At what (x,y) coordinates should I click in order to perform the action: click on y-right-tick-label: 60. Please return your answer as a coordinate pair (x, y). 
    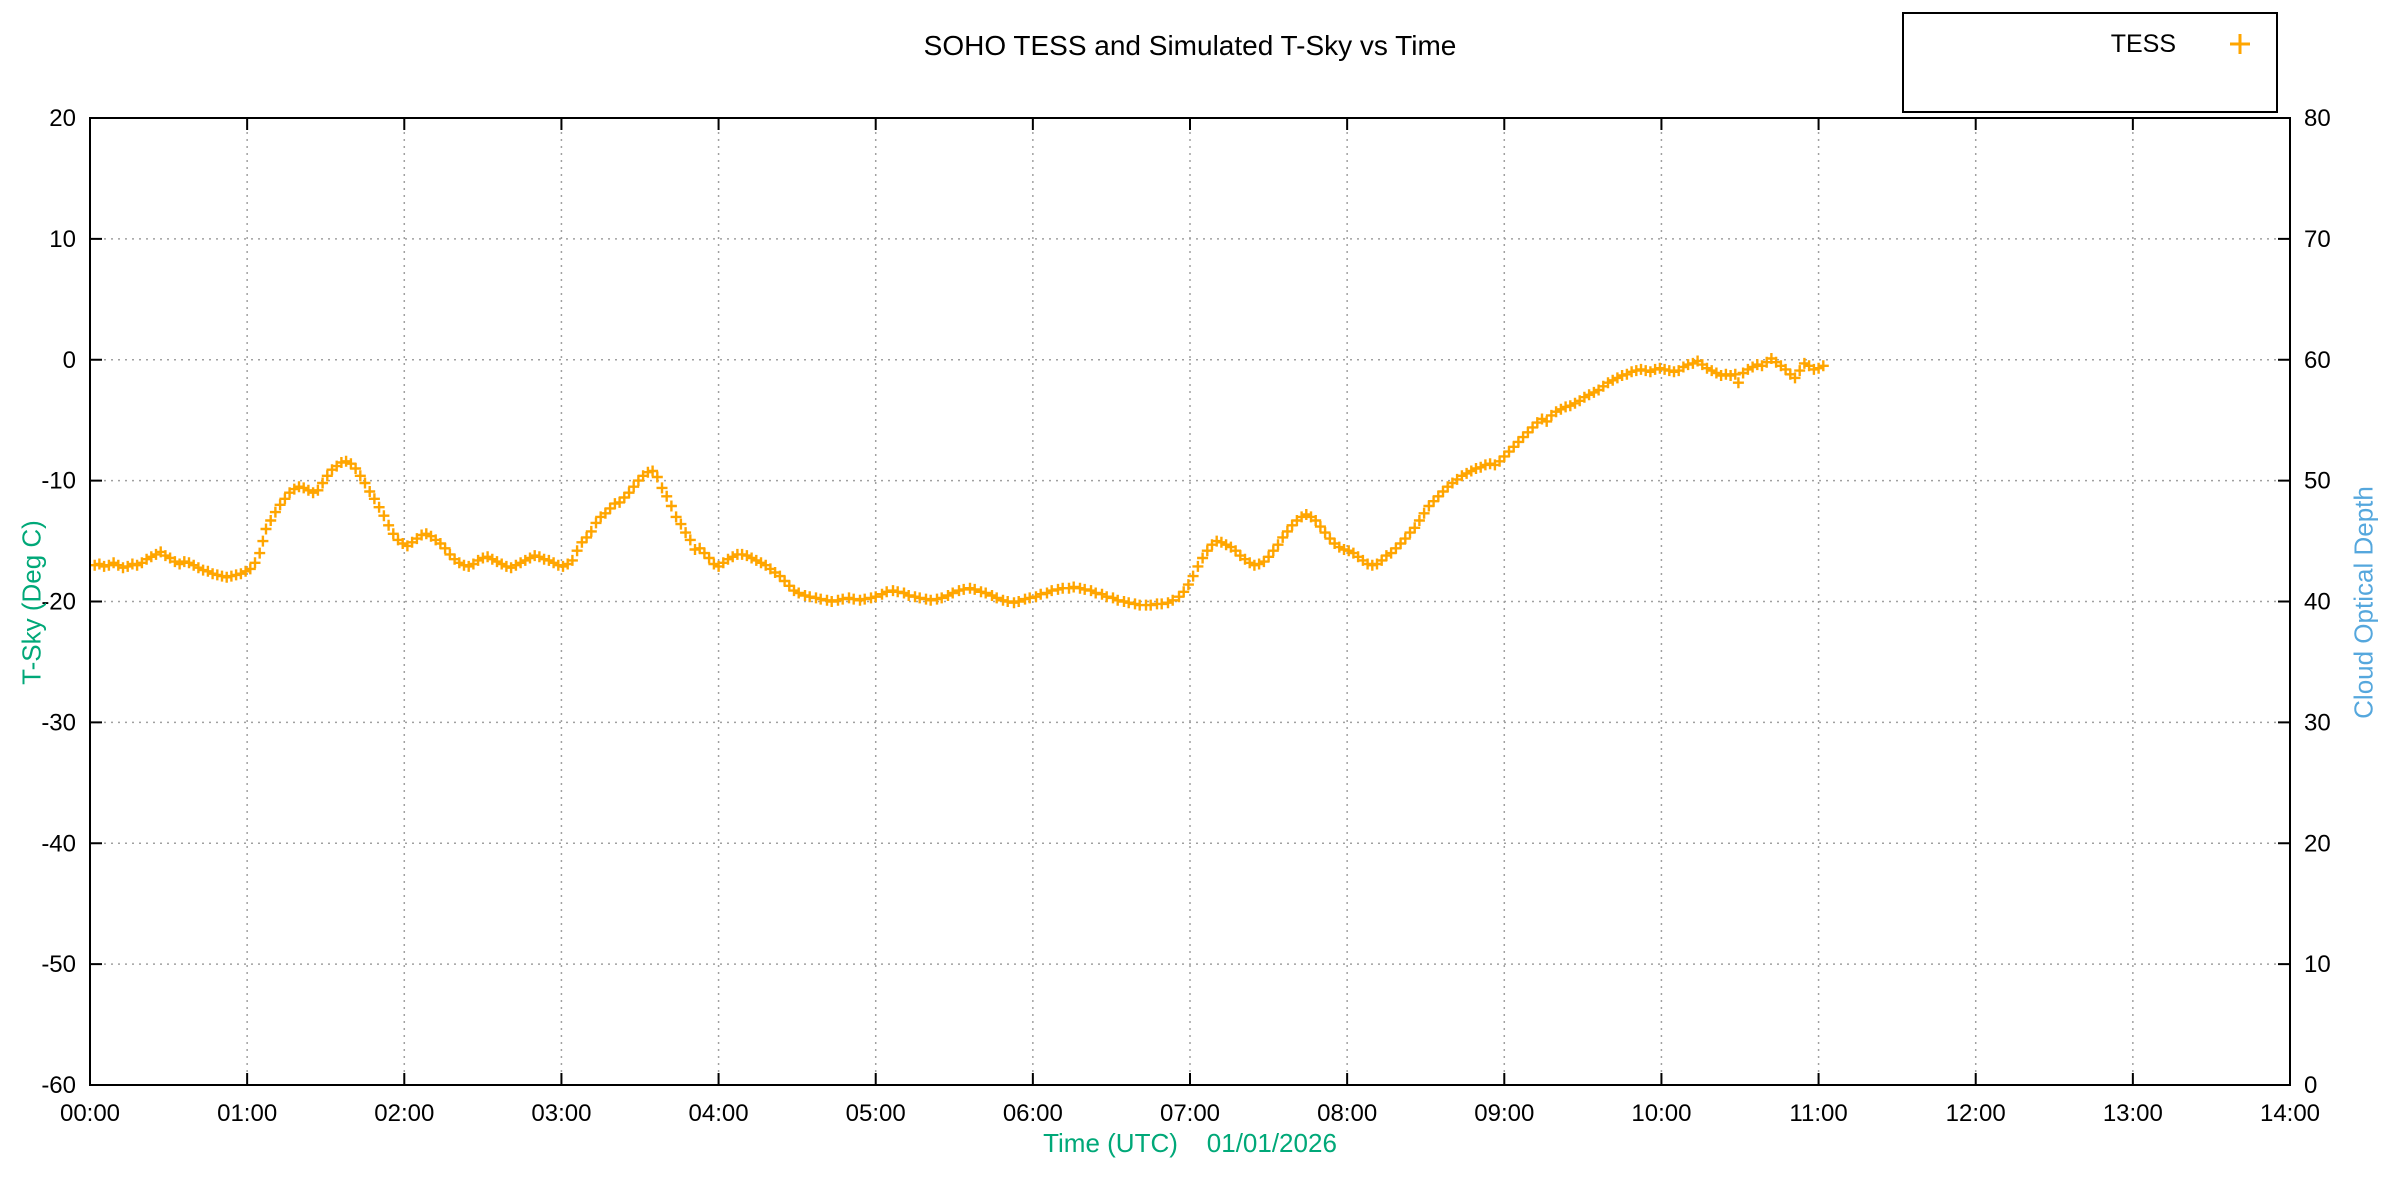
    Looking at the image, I should click on (2317, 360).